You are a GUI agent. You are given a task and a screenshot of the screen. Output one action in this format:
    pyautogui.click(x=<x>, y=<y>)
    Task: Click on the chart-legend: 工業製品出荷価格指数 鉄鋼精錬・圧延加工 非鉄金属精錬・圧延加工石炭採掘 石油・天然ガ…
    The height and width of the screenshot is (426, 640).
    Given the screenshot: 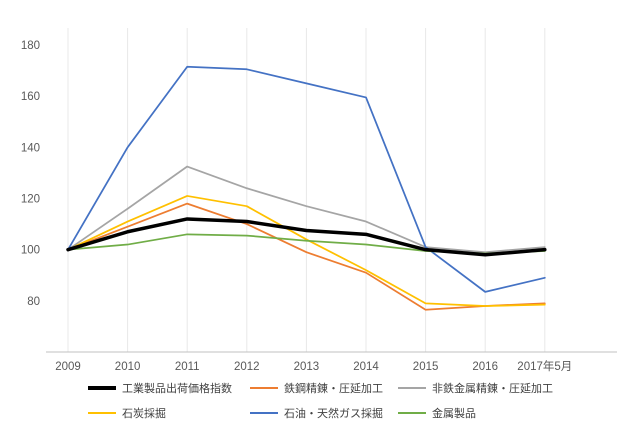 What is the action you would take?
    pyautogui.click(x=364, y=400)
    